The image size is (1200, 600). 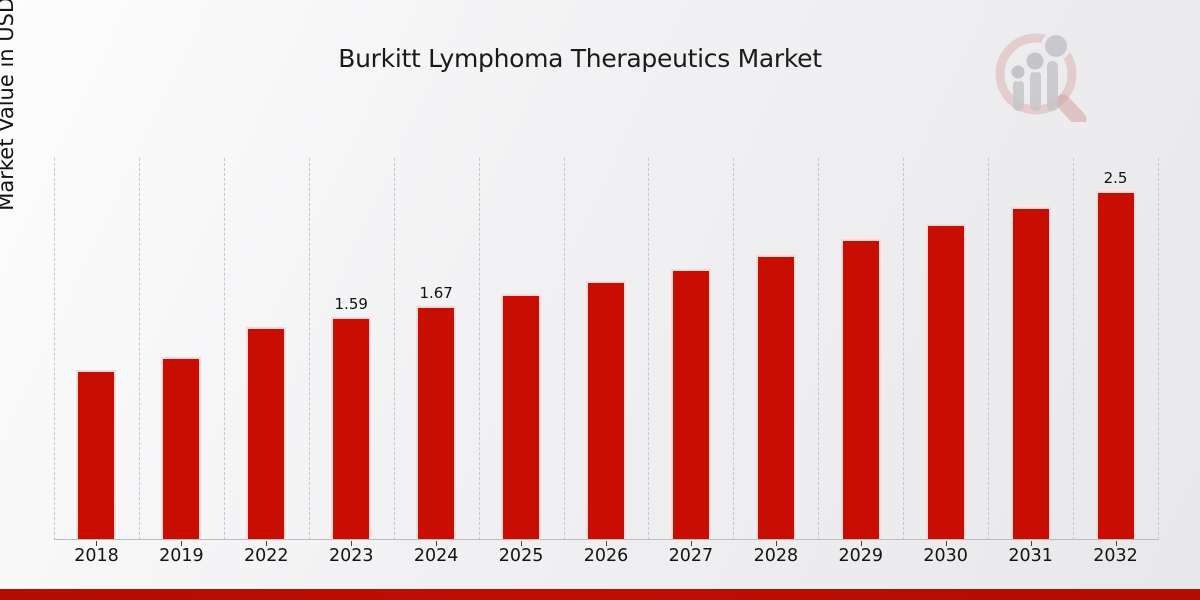 I want to click on x-tick-label-2029: 2029, so click(x=861, y=556).